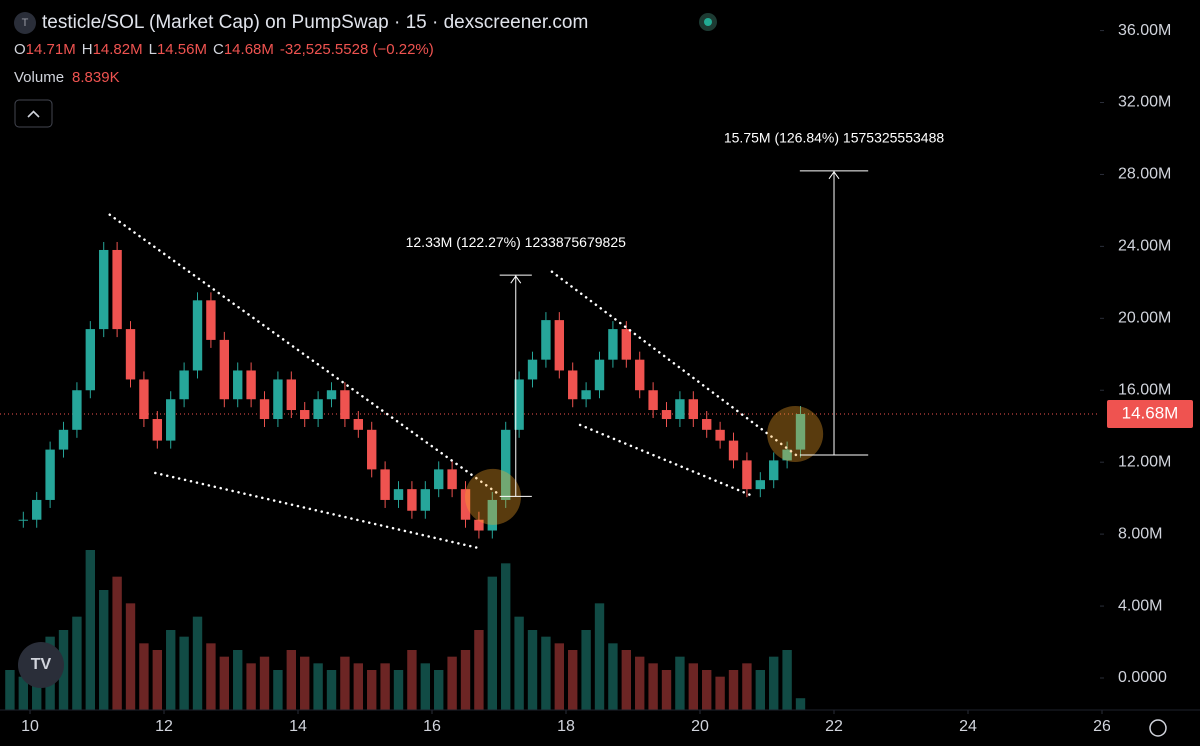 This screenshot has width=1200, height=746. What do you see at coordinates (118, 49) in the screenshot?
I see `ohlc-value: 14.82M` at bounding box center [118, 49].